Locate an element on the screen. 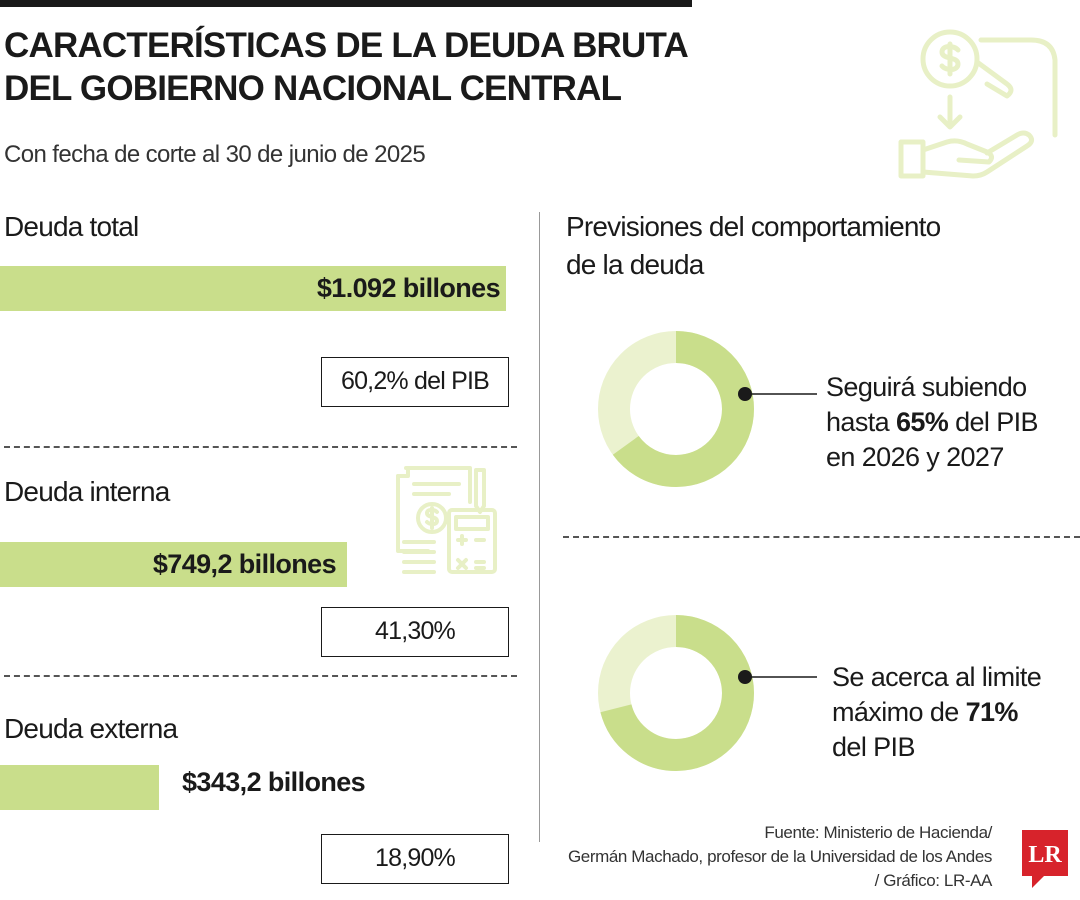 Image resolution: width=1080 pixels, height=900 pixels. column-divider is located at coordinates (539, 527).